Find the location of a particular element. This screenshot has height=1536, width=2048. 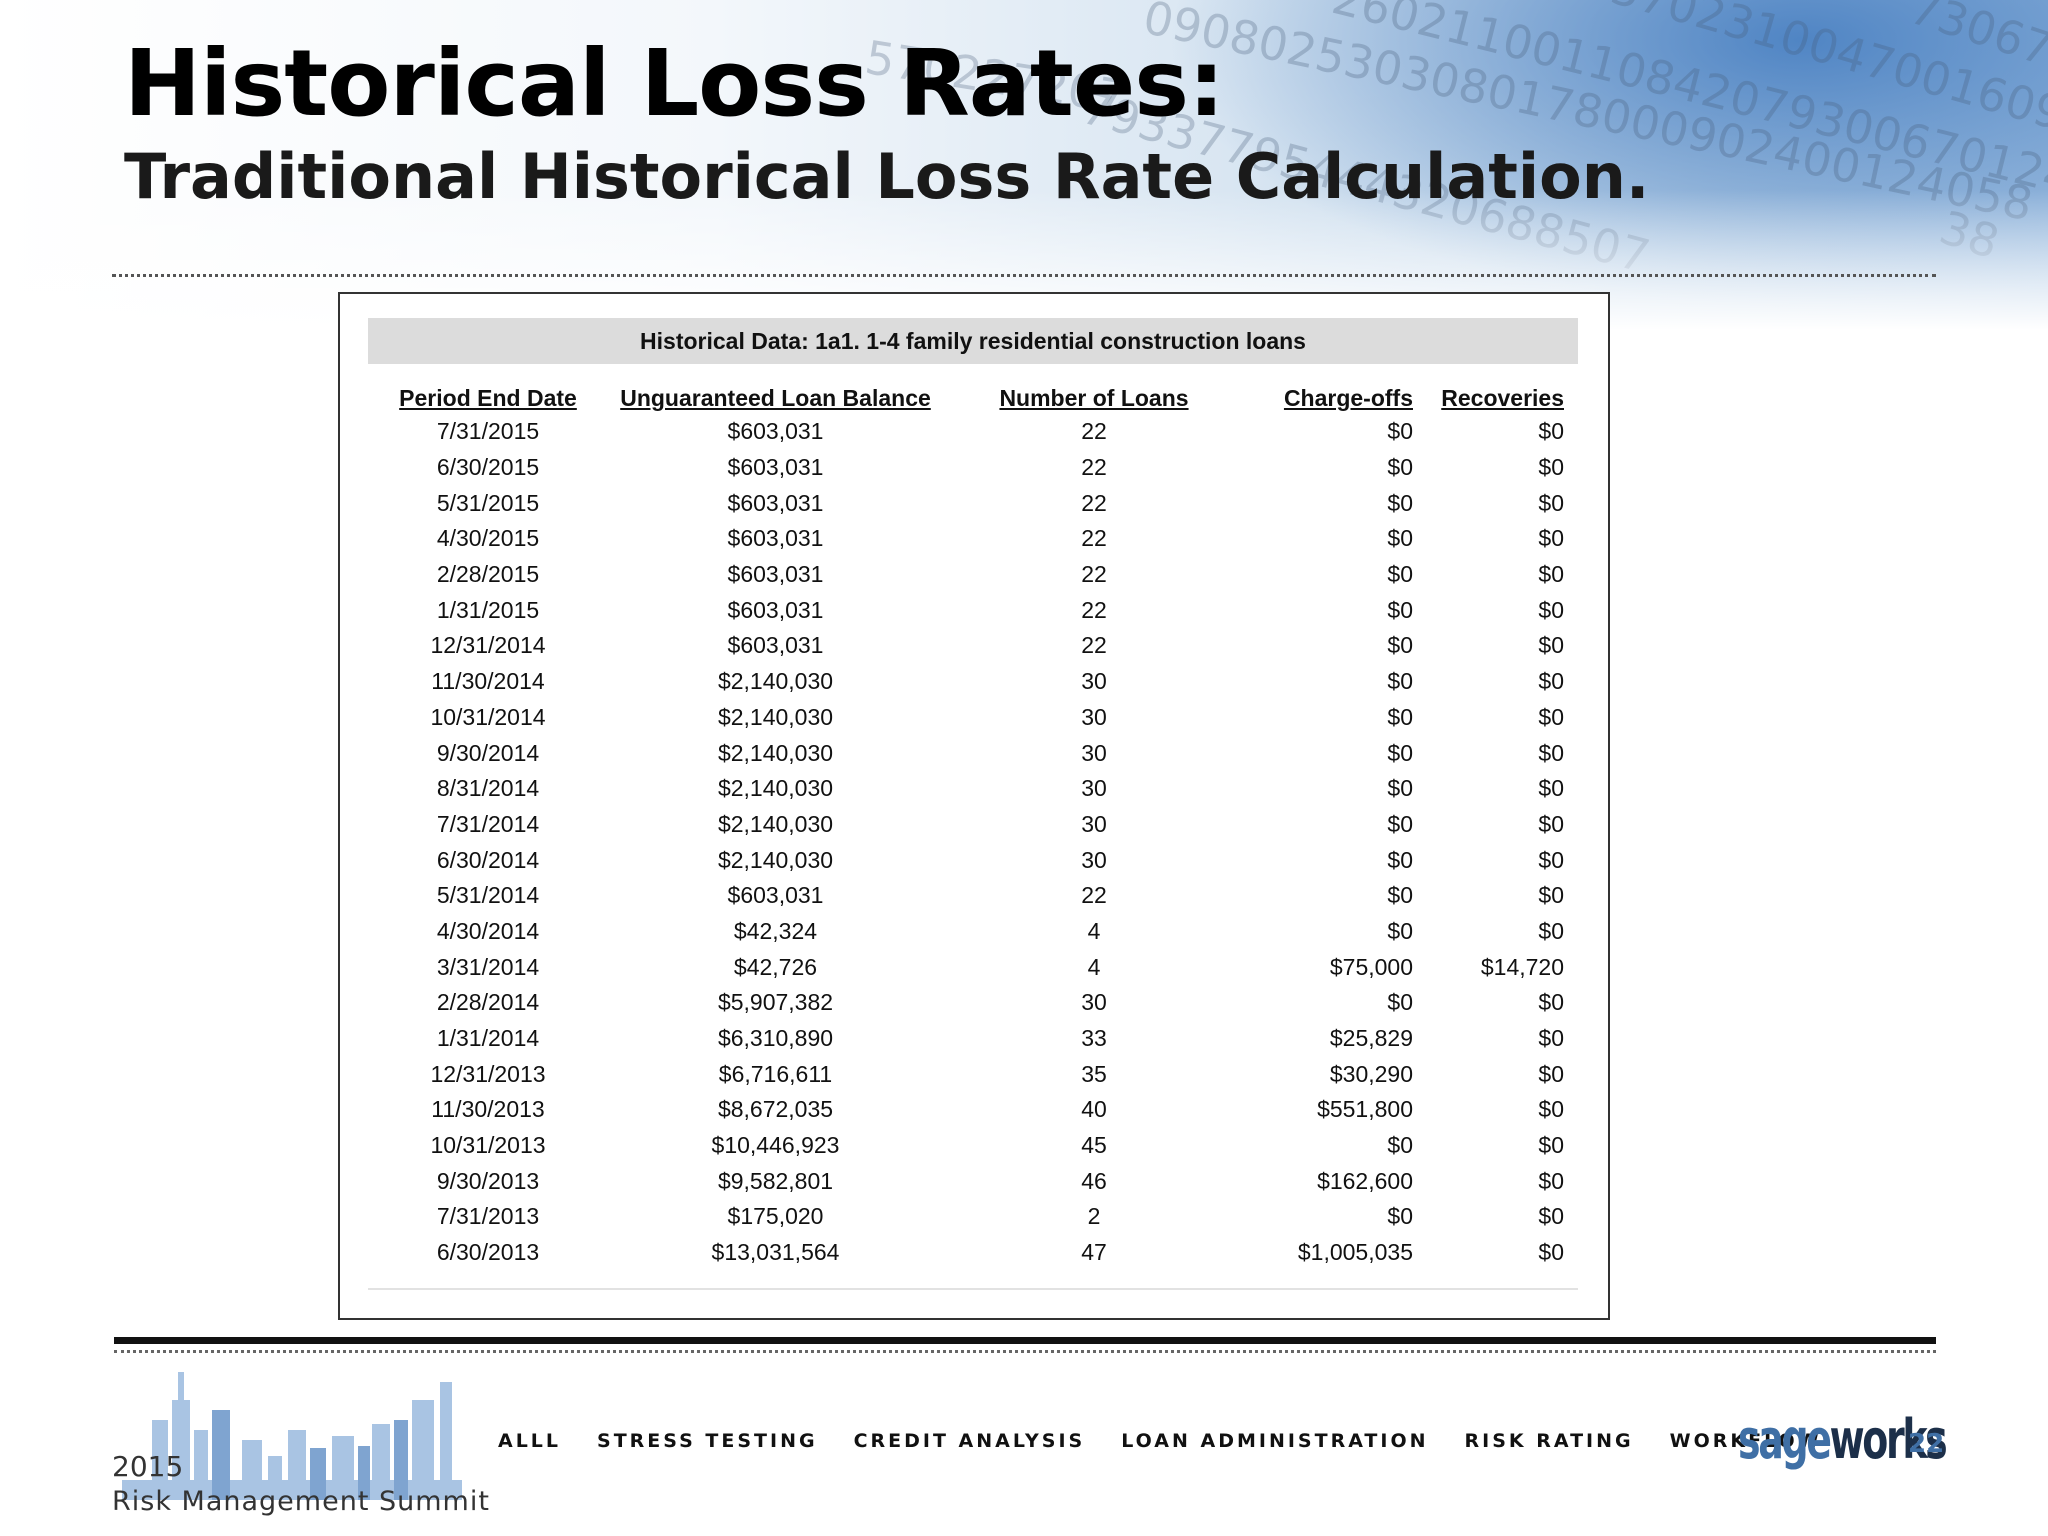

number-of-loans-cell: 33 is located at coordinates (1094, 1038).